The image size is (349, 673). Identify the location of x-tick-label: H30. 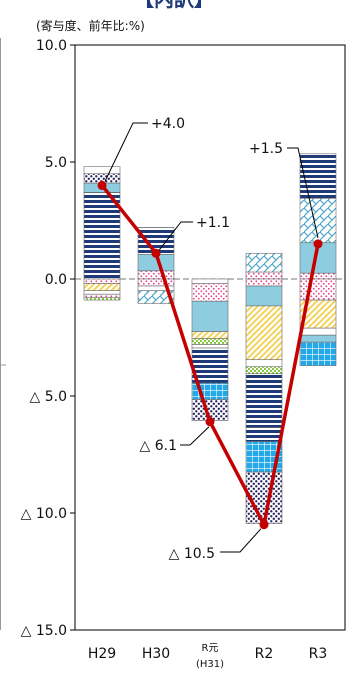
(156, 654).